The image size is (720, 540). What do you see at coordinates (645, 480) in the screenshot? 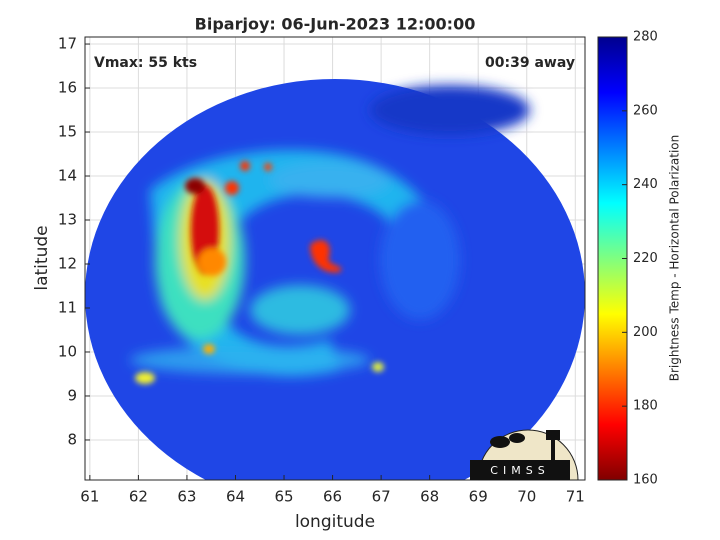
I see `colorbar-tick-label: 160` at bounding box center [645, 480].